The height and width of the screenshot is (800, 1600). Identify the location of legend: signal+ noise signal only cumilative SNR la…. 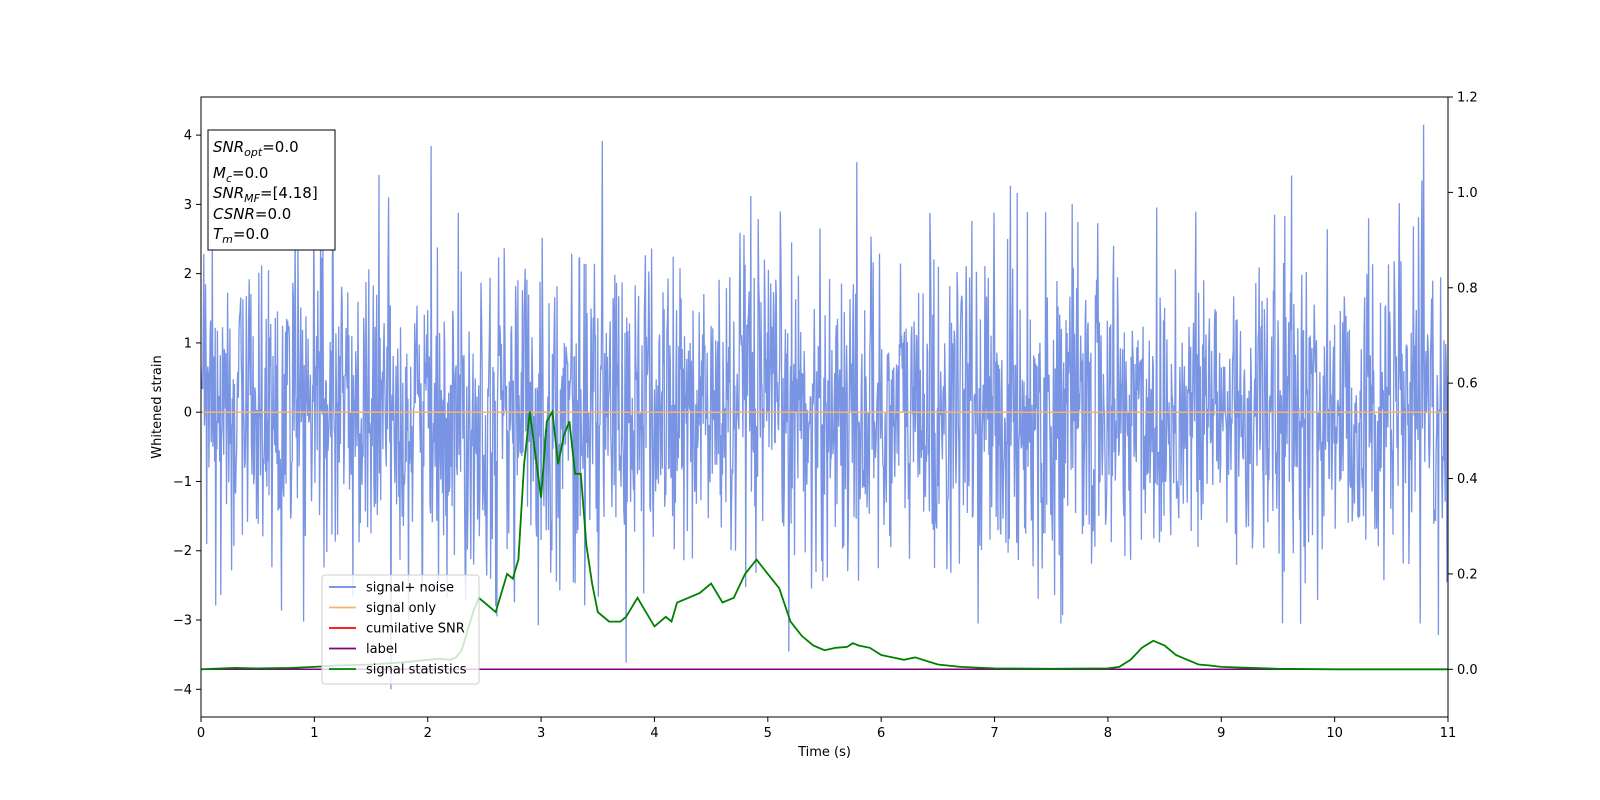
(400, 629).